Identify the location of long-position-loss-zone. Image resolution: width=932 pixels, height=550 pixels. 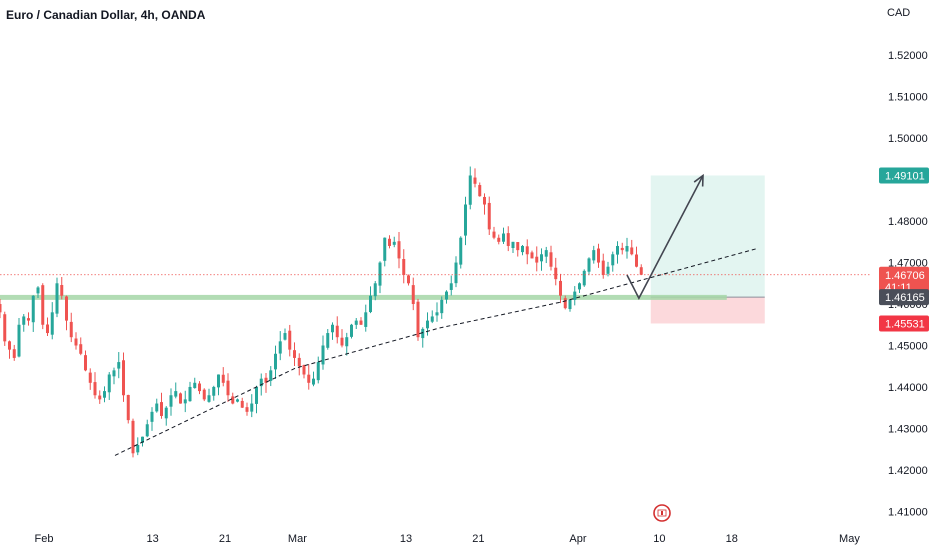
(707, 310).